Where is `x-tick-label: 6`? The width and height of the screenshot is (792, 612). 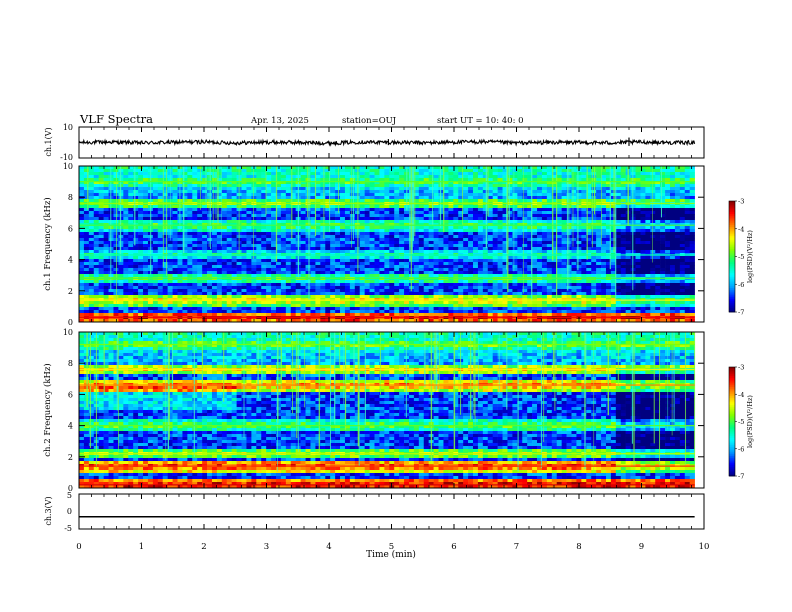
x-tick-label: 6 is located at coordinates (453, 547).